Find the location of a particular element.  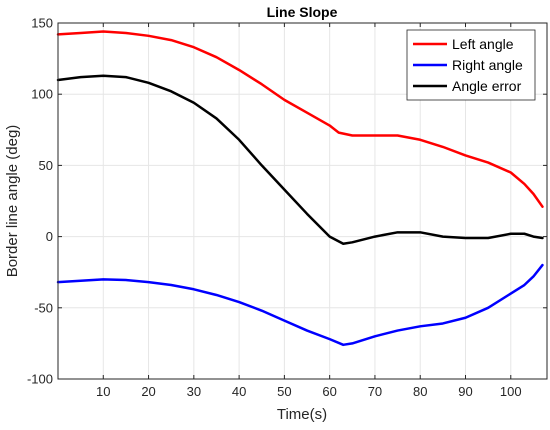

chart-title: Line Slope is located at coordinates (302, 12).